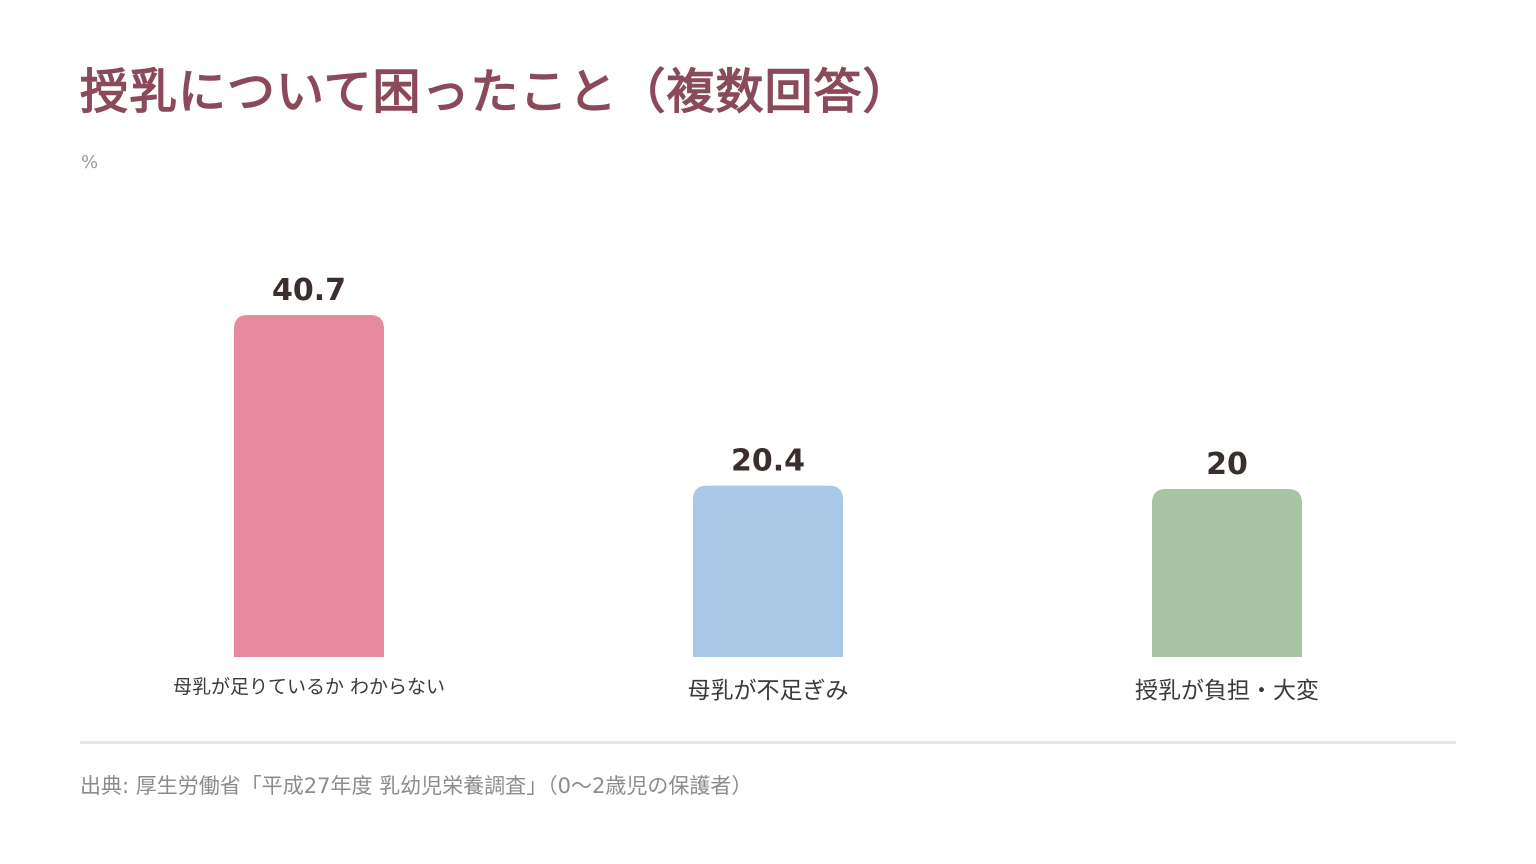 This screenshot has width=1536, height=864. I want to click on category-label-1: 母乳が足りているか わからない, so click(309, 687).